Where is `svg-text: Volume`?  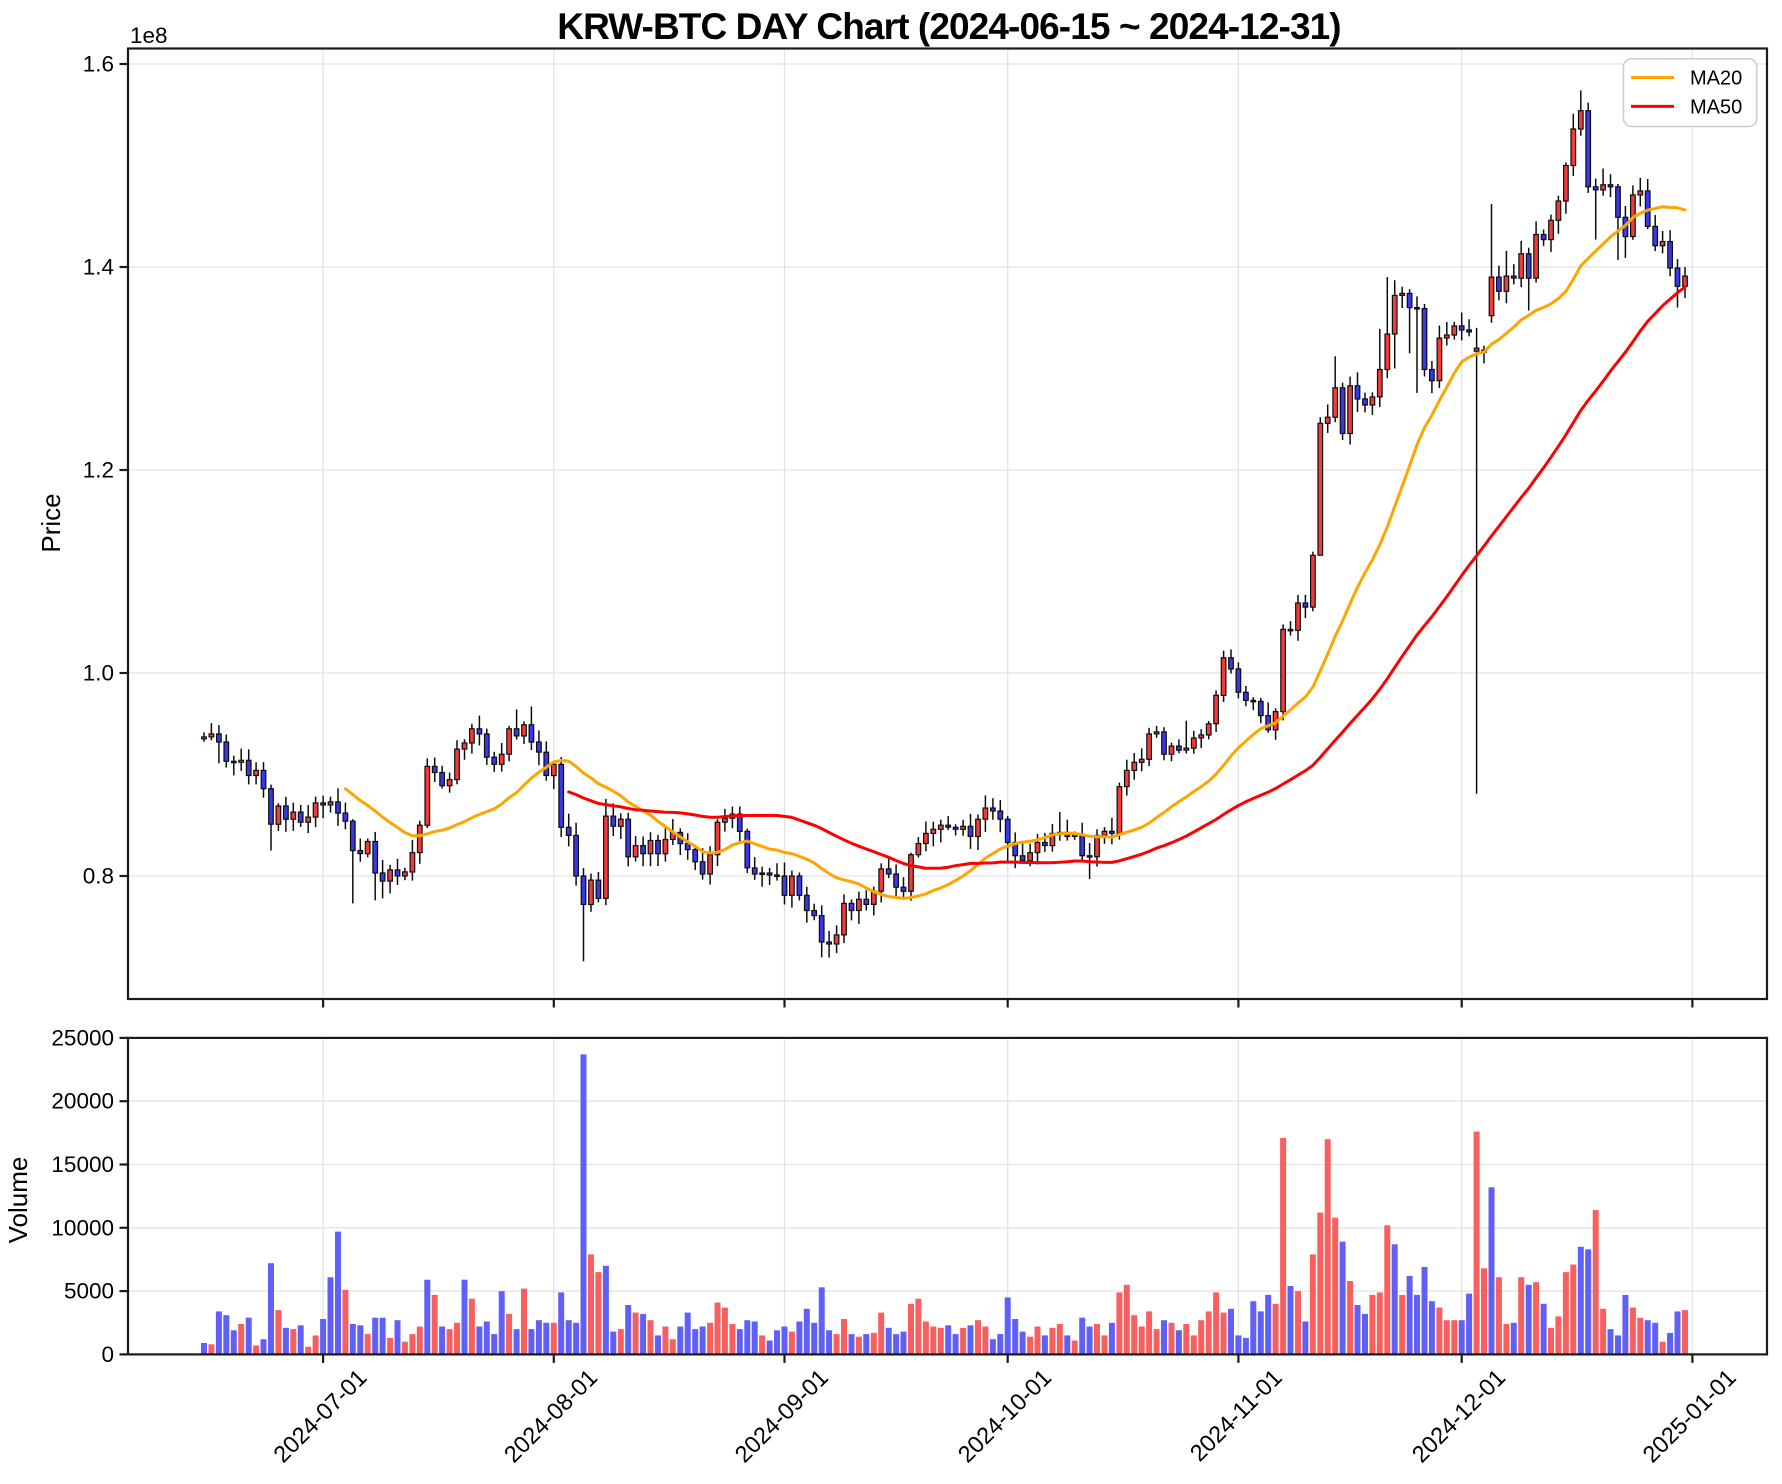 svg-text: Volume is located at coordinates (18, 1200).